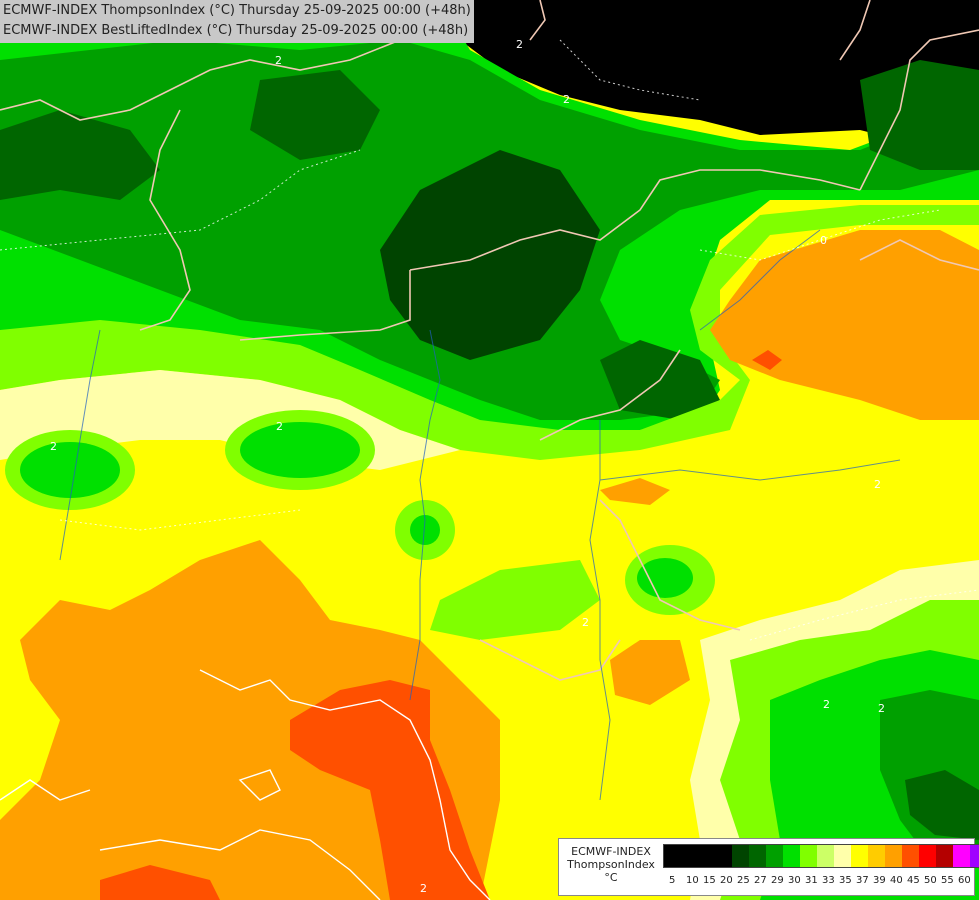 The width and height of the screenshot is (979, 900). I want to click on white-borders-south, so click(245, 784).